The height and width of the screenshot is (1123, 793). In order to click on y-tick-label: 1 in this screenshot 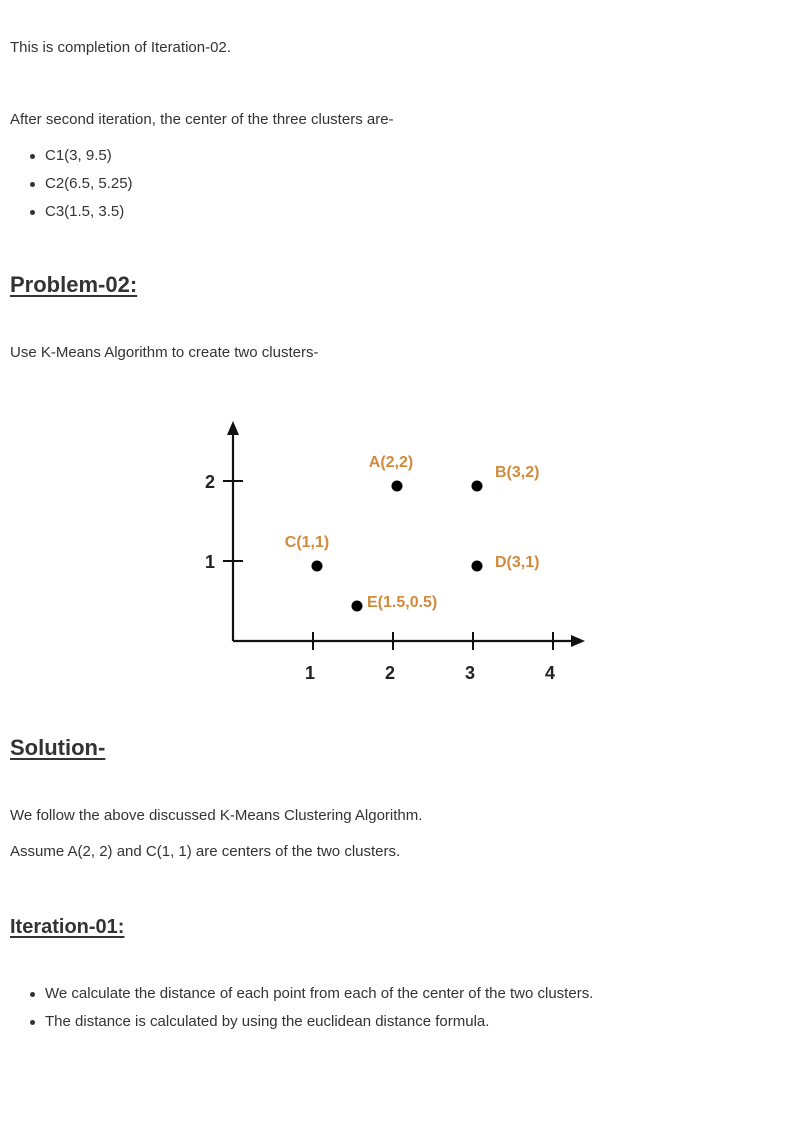, I will do `click(210, 562)`.